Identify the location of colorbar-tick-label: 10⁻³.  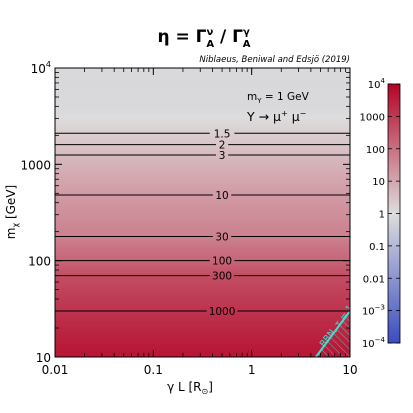
(373, 311).